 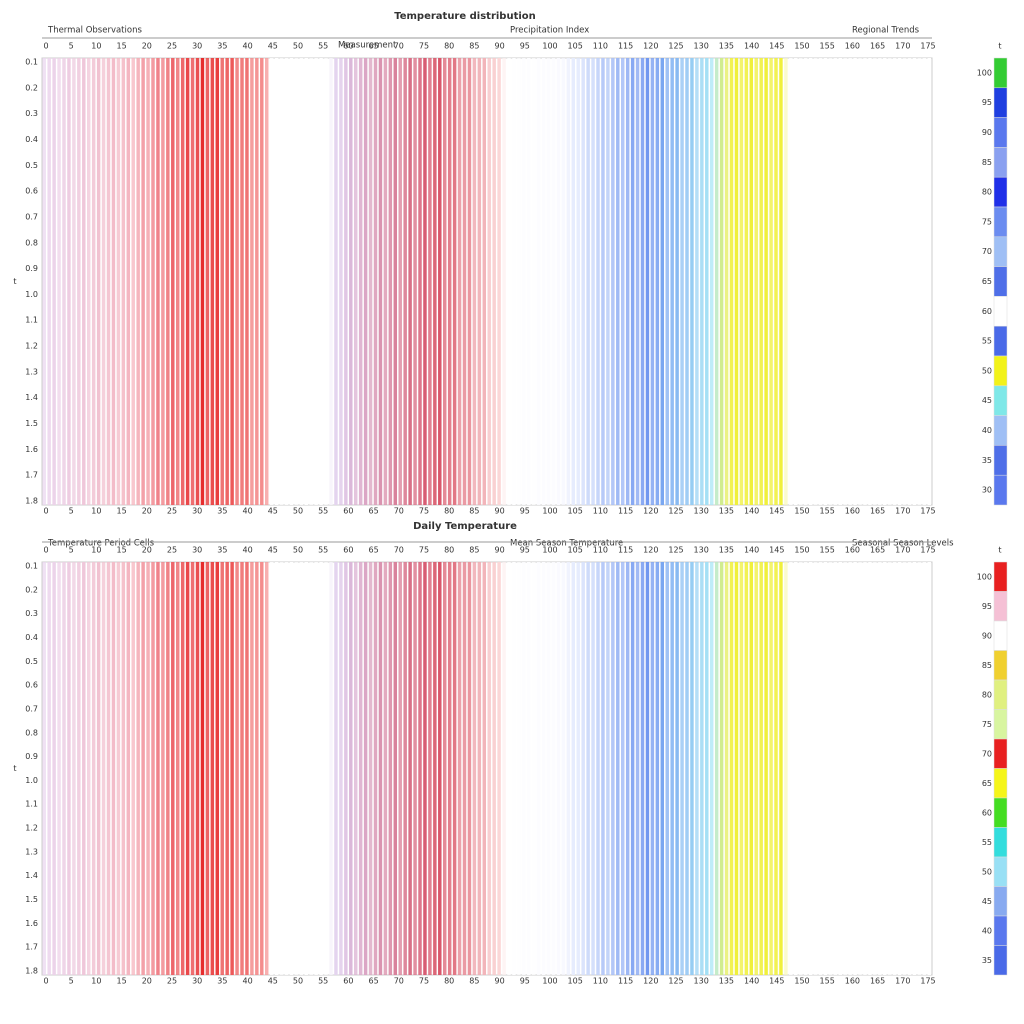 What do you see at coordinates (987, 930) in the screenshot?
I see `legend-label: 40` at bounding box center [987, 930].